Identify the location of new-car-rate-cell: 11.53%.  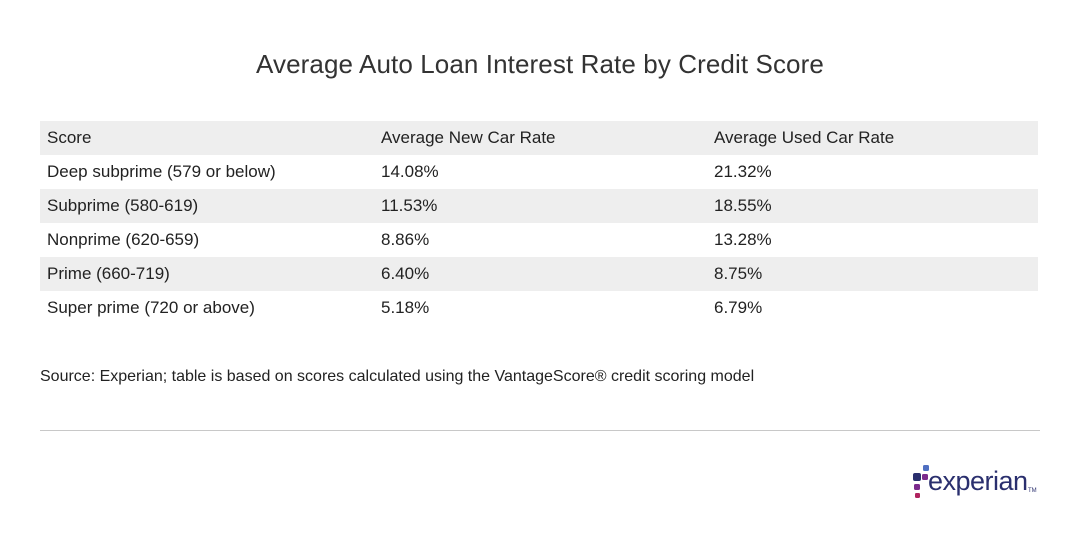
(409, 205).